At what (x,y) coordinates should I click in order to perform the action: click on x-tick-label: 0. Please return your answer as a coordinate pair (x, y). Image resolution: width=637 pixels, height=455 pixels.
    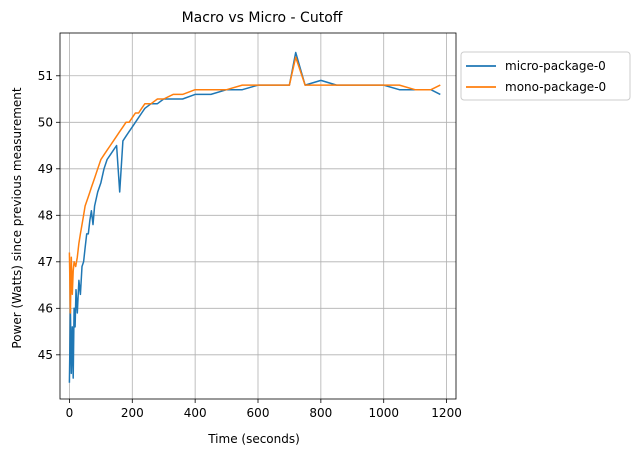
    Looking at the image, I should click on (70, 413).